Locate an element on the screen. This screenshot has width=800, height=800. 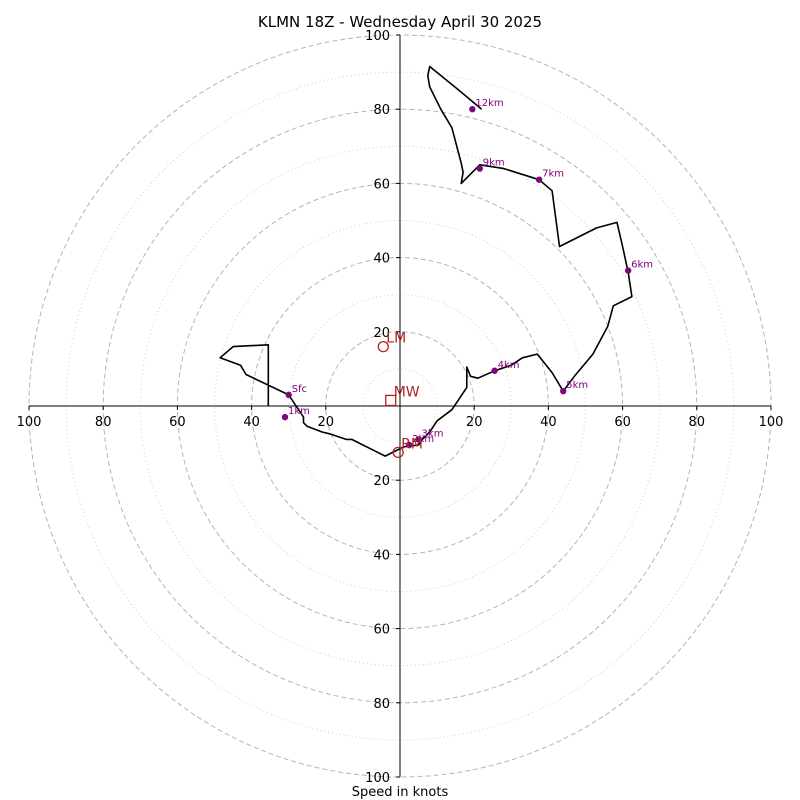
height-marker-4km is located at coordinates (494, 370).